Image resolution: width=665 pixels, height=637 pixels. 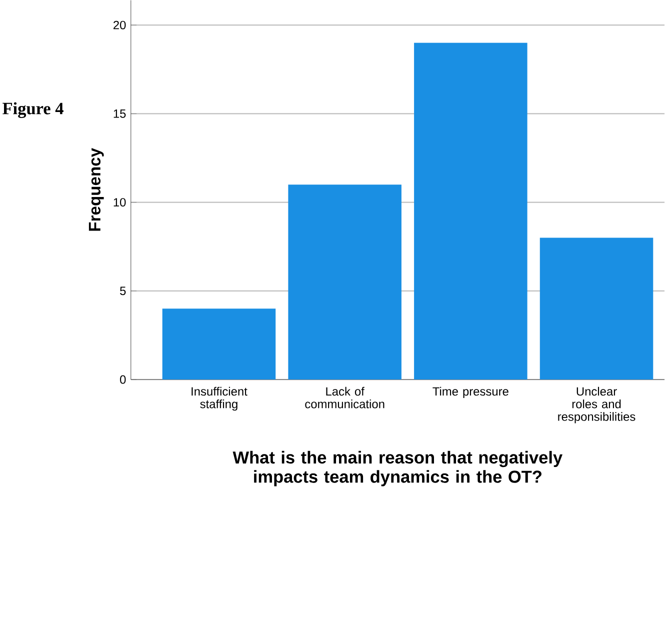 I want to click on text: Figure 4, so click(x=33, y=110).